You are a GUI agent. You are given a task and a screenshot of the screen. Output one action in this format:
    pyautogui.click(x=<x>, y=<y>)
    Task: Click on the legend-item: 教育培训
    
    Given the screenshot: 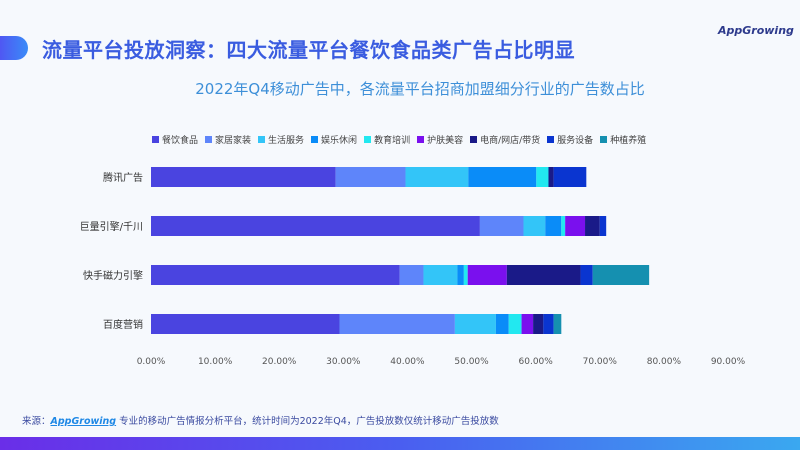 What is the action you would take?
    pyautogui.click(x=387, y=139)
    